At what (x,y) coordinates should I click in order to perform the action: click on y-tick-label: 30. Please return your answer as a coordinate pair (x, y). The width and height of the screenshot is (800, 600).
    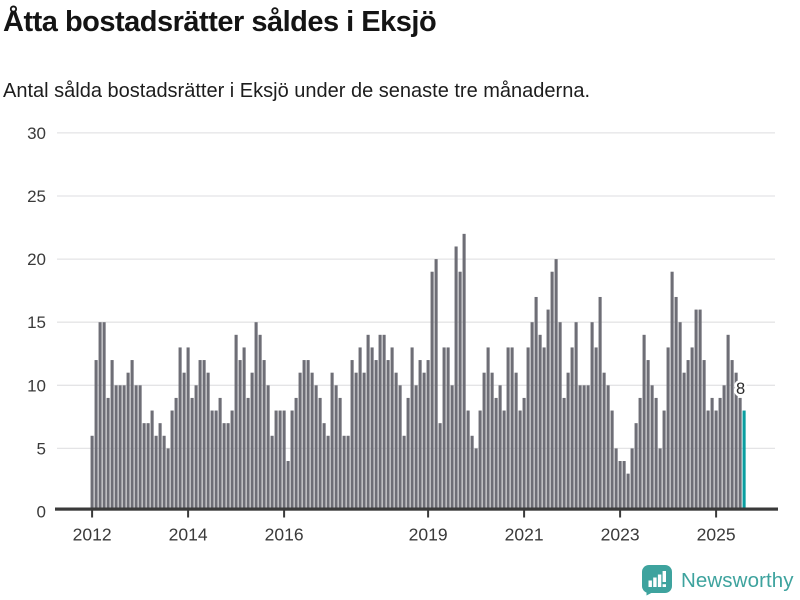
    Looking at the image, I should click on (36, 133).